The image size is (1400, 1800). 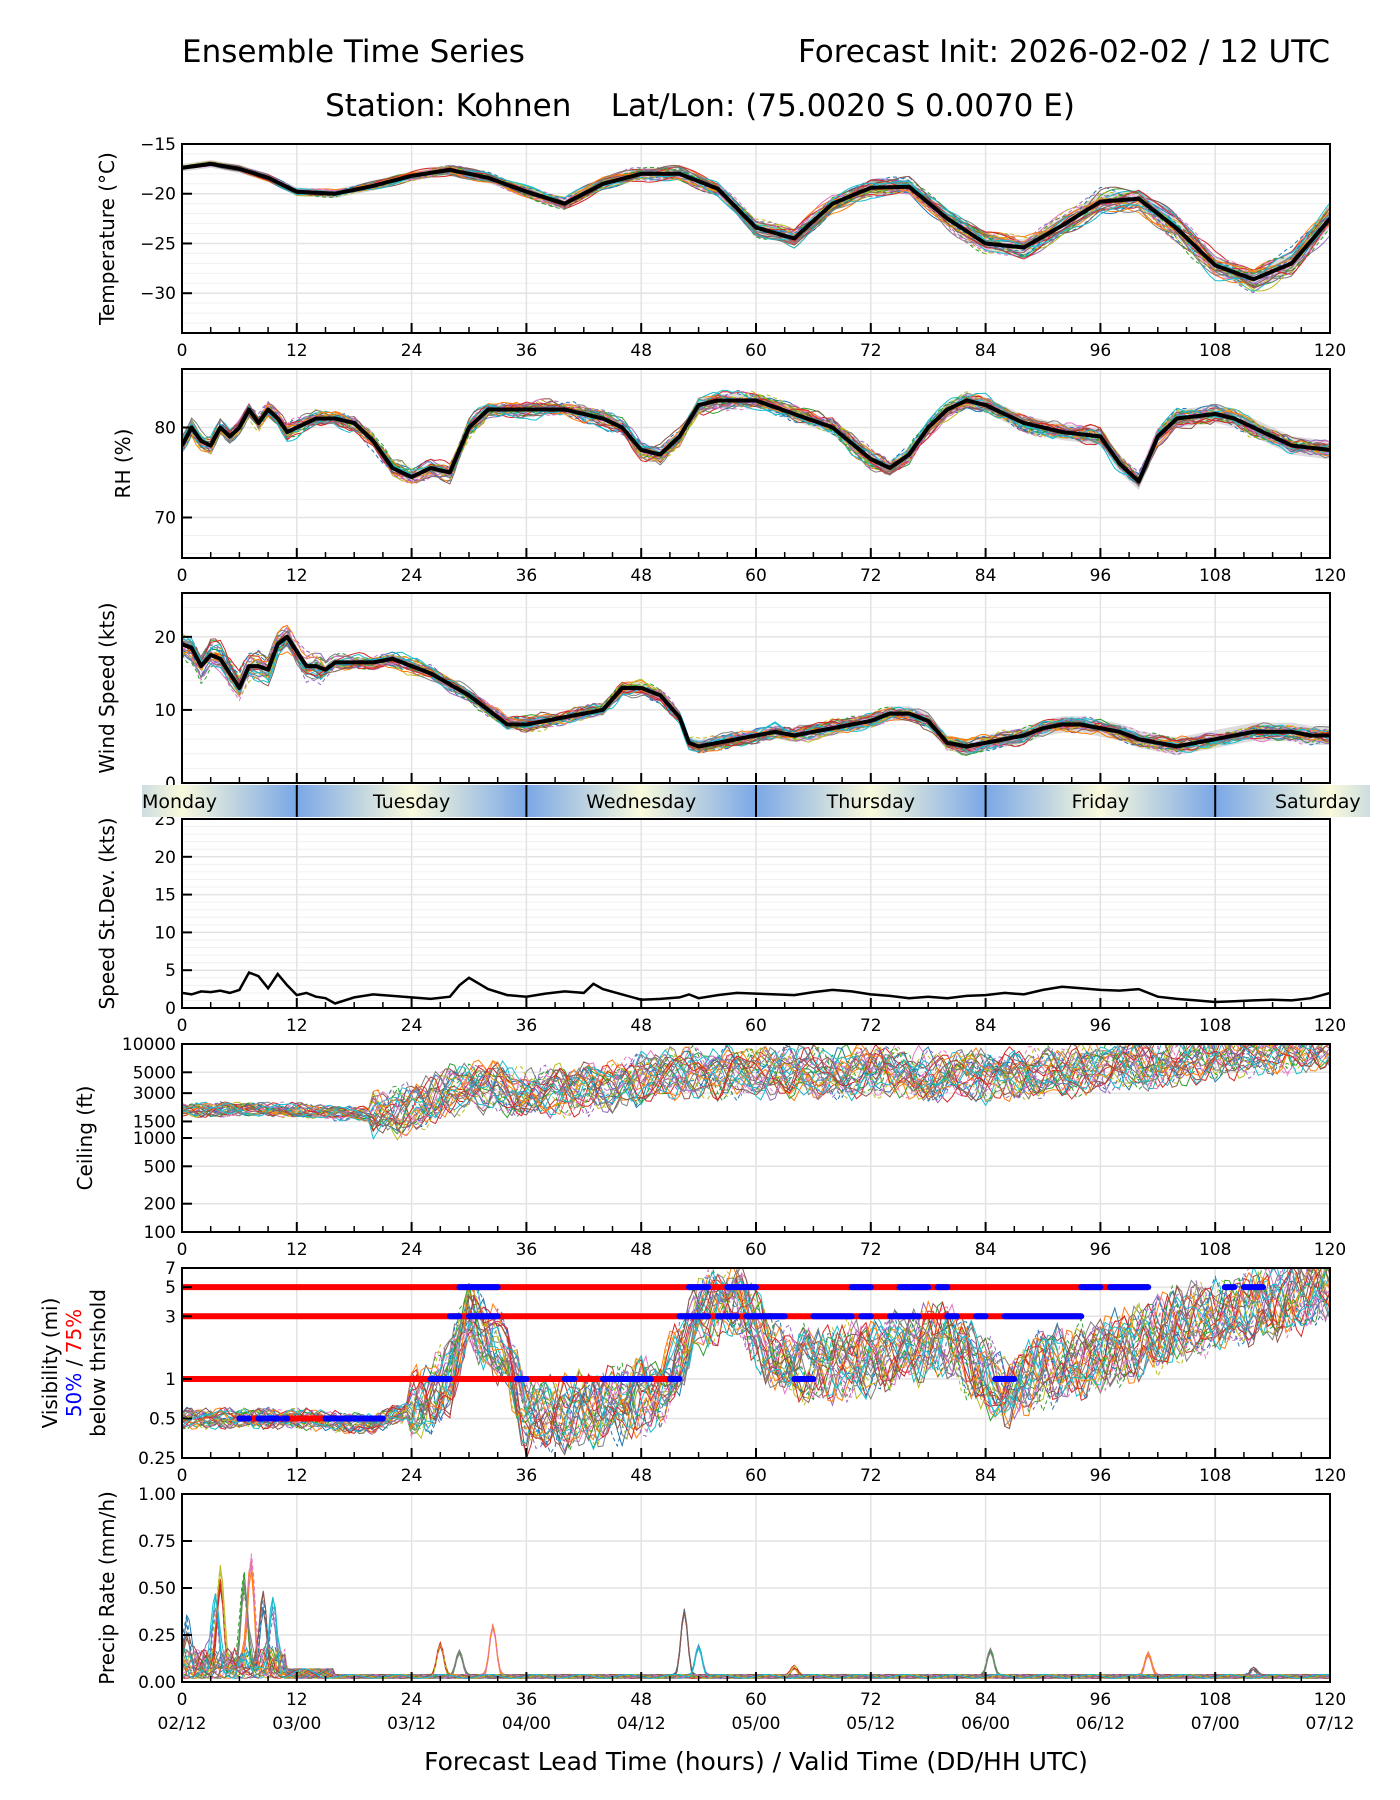 I want to click on y-tick-label: 70, so click(x=165, y=519).